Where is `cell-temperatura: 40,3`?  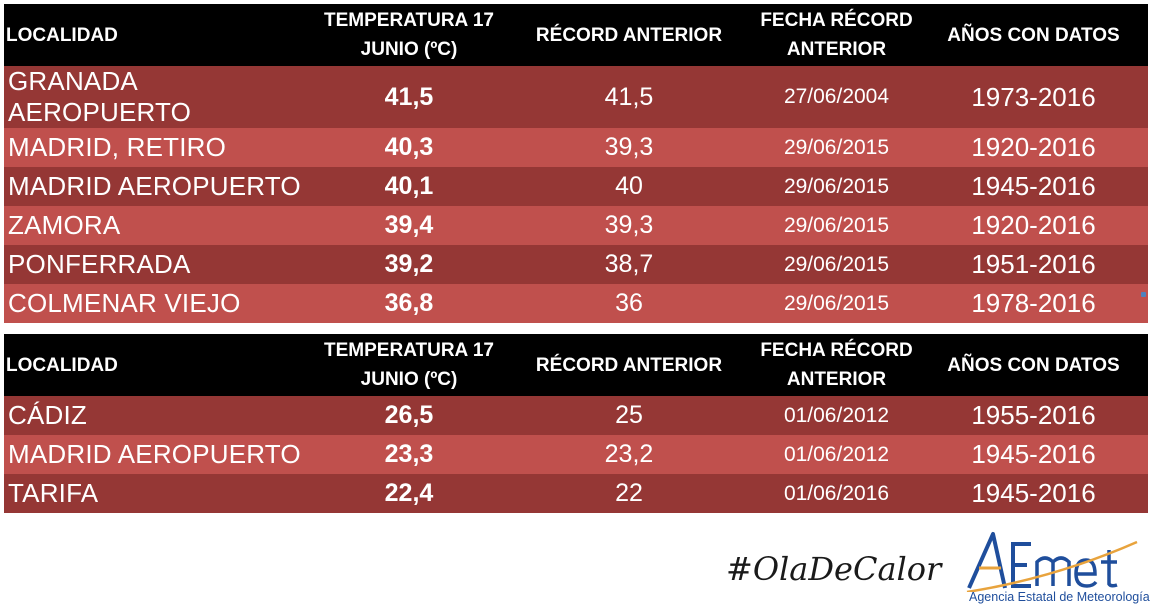
cell-temperatura: 40,3 is located at coordinates (409, 147).